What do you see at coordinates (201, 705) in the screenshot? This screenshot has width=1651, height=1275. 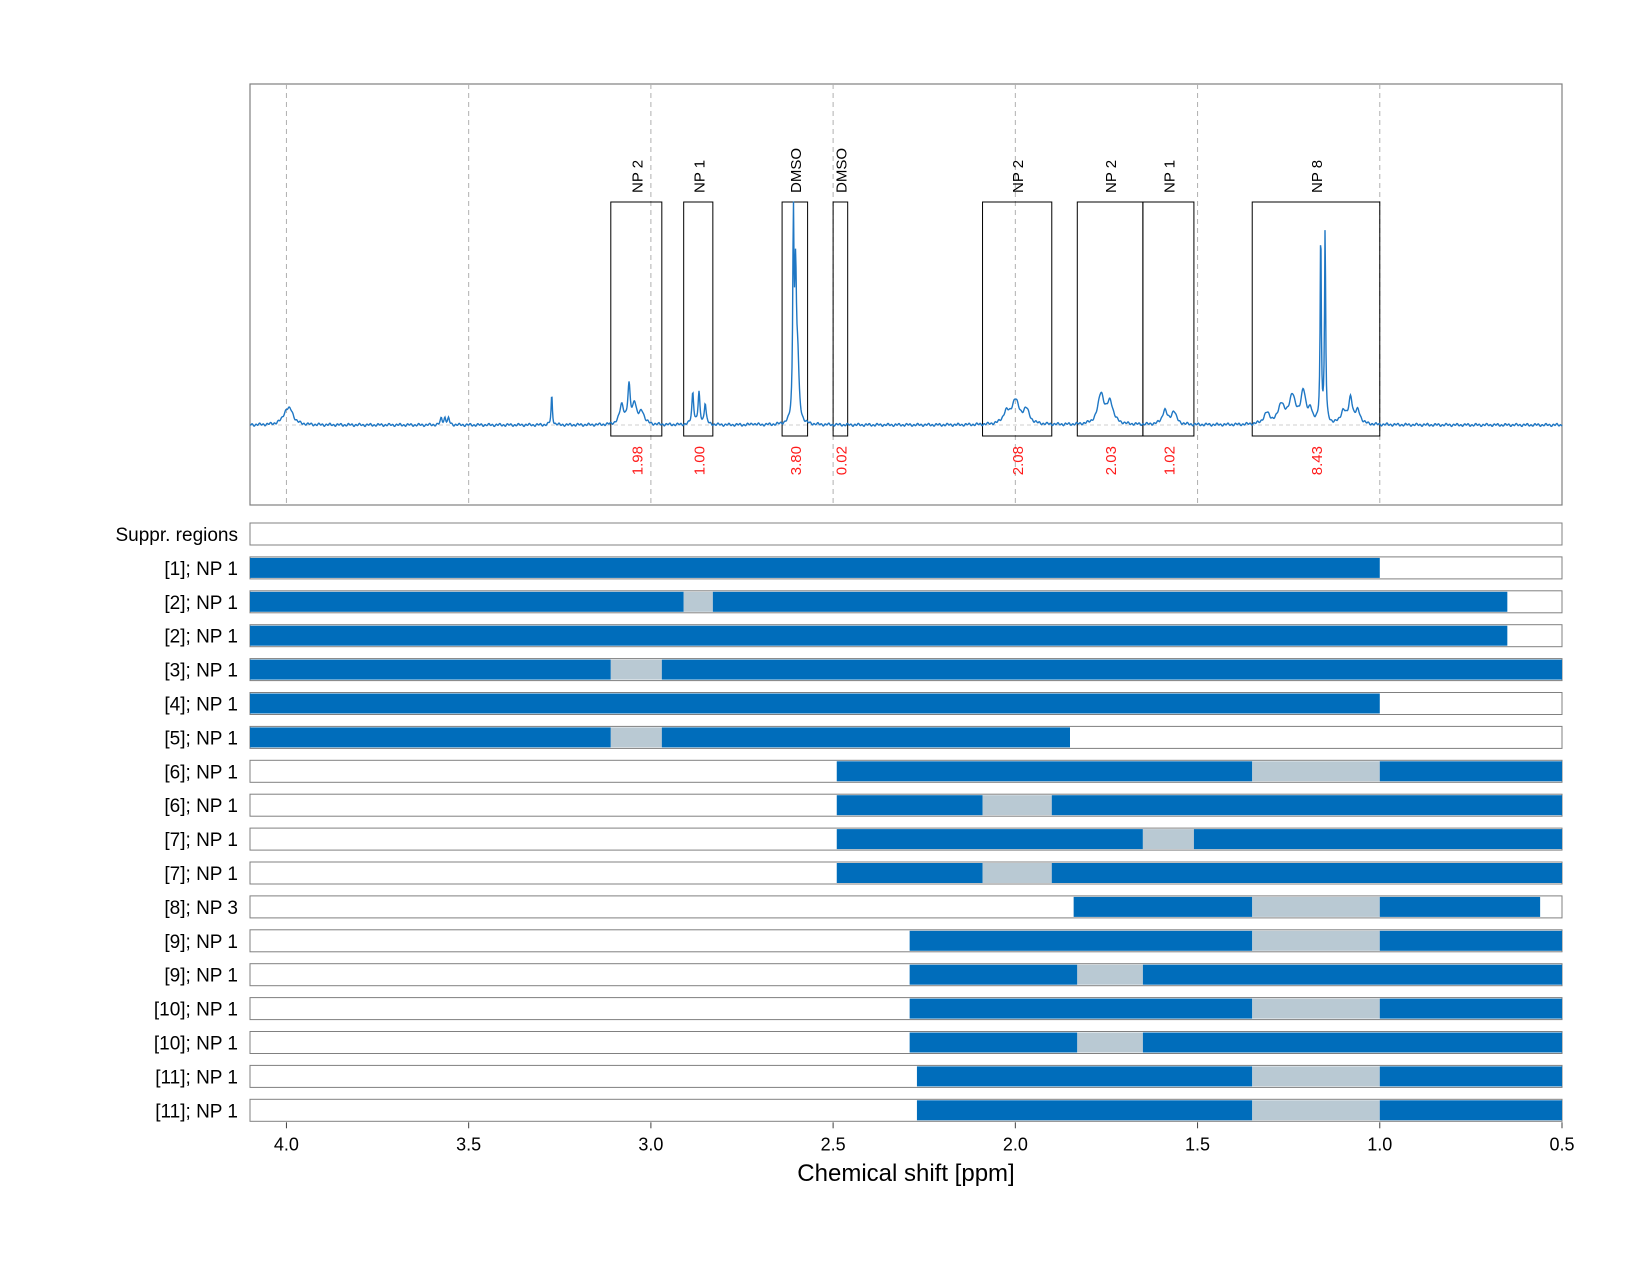 I see `bar-row-label: [4]; NP 1` at bounding box center [201, 705].